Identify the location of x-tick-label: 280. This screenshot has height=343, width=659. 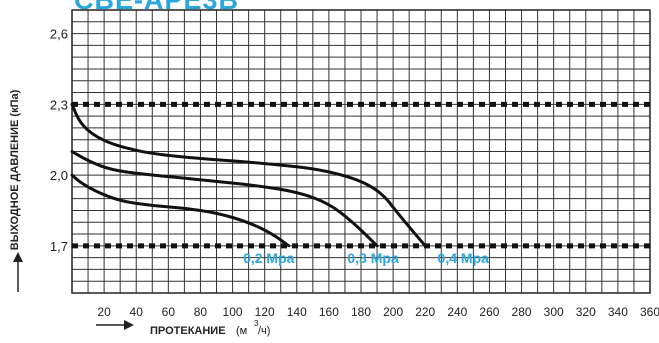
(522, 312).